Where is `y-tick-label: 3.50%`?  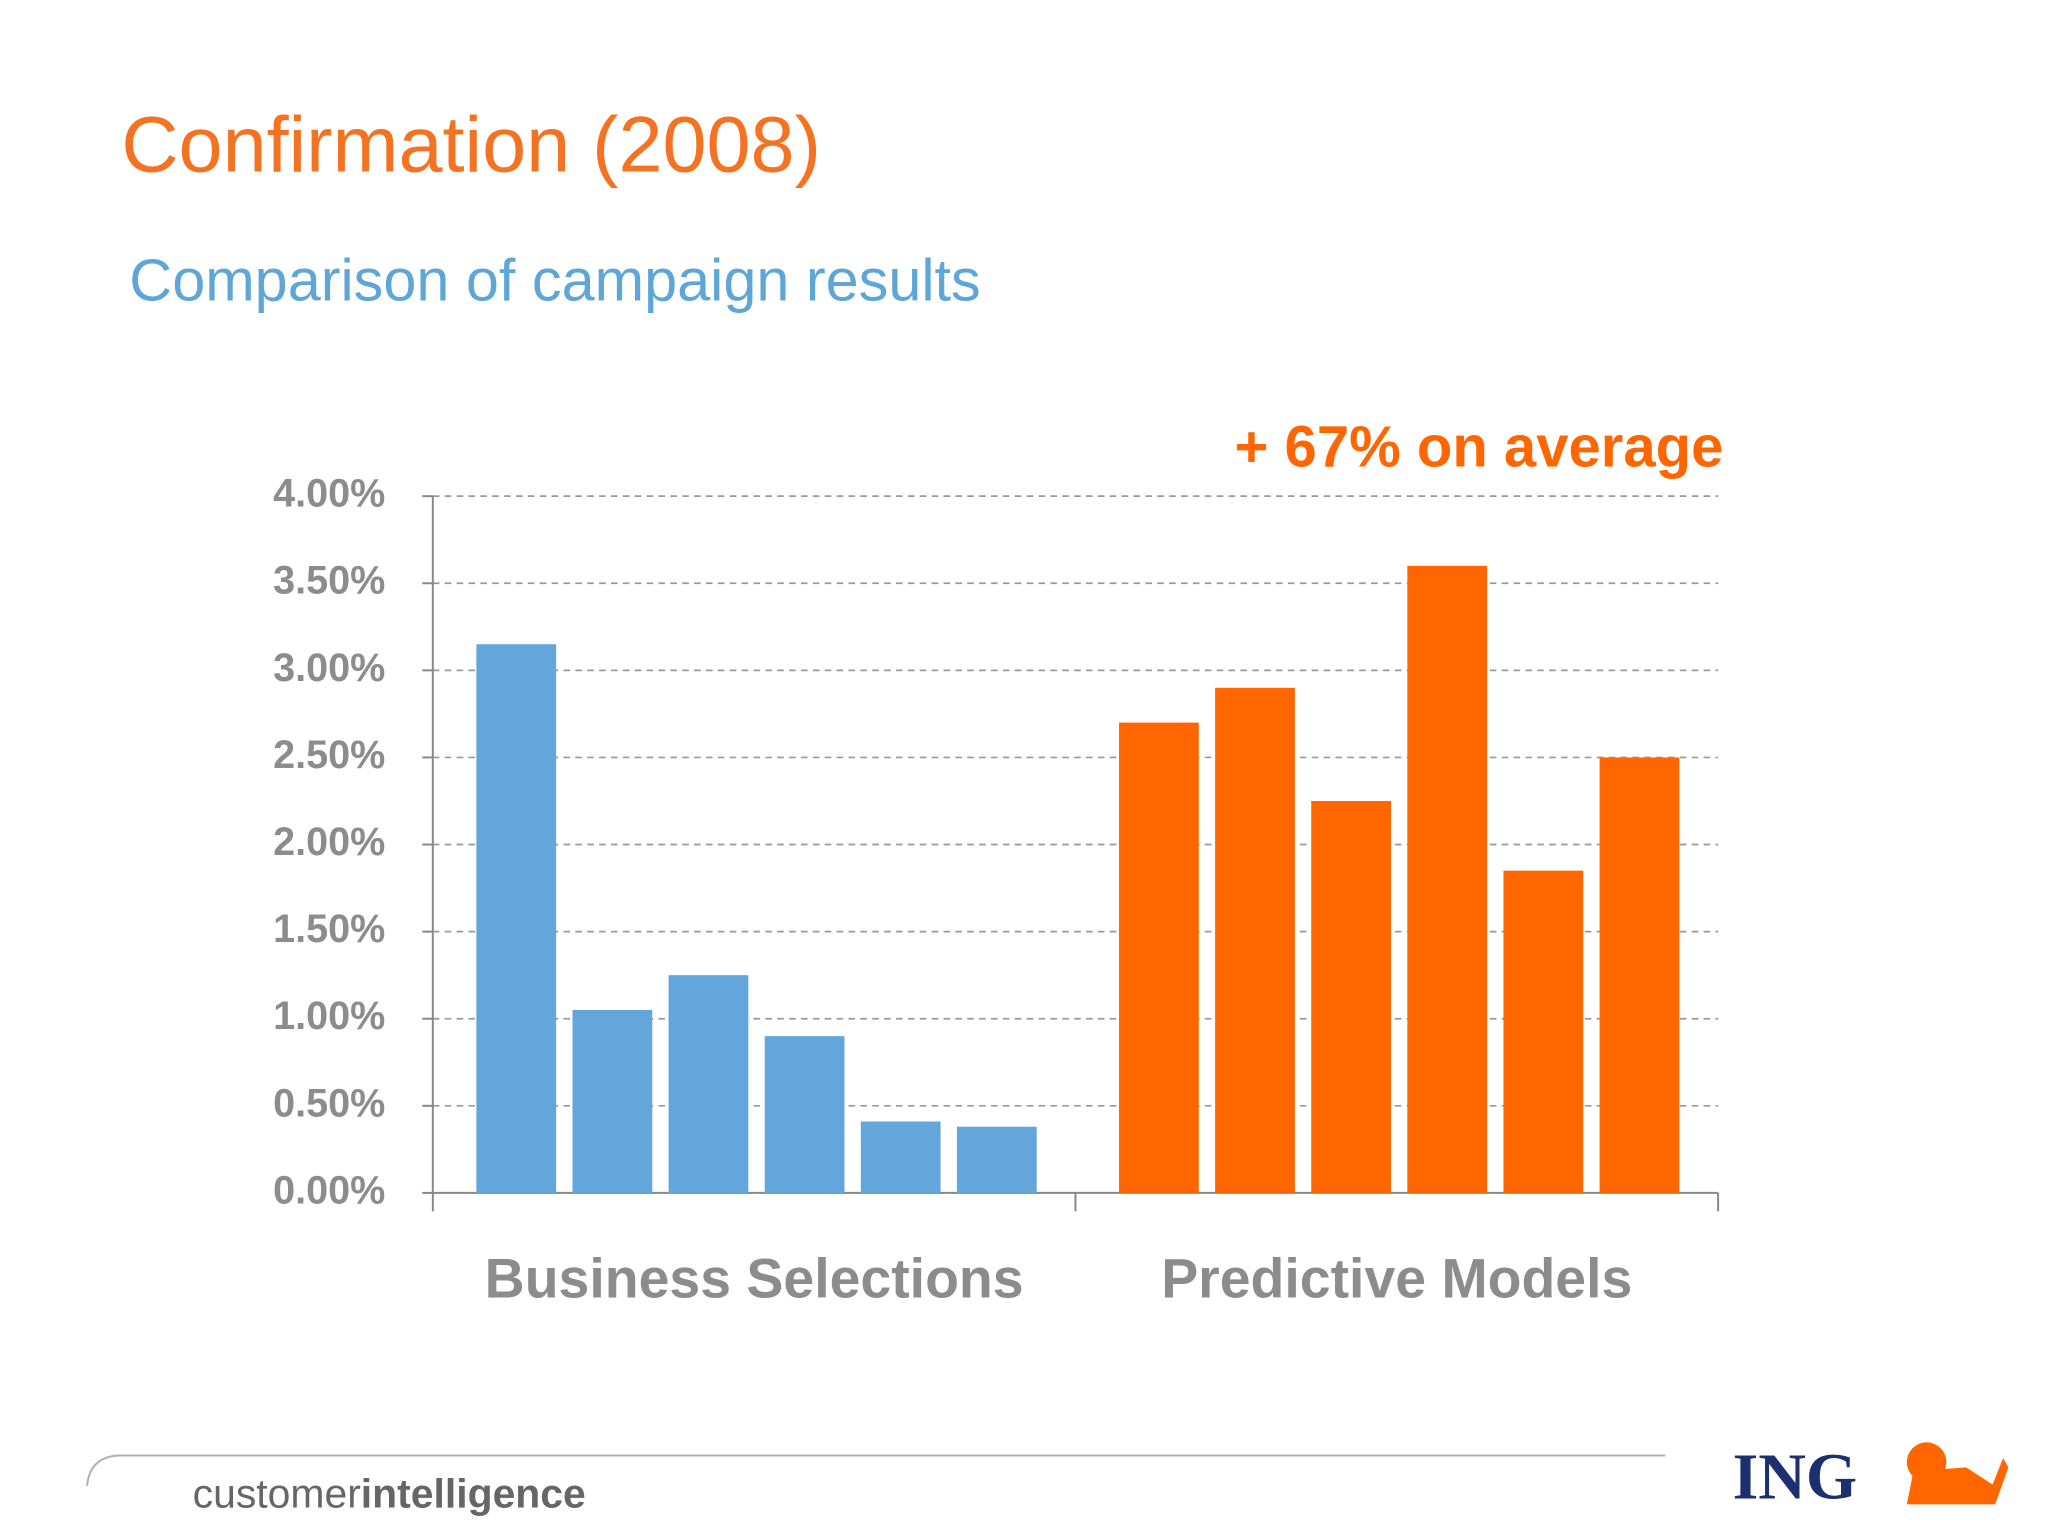 y-tick-label: 3.50% is located at coordinates (329, 581).